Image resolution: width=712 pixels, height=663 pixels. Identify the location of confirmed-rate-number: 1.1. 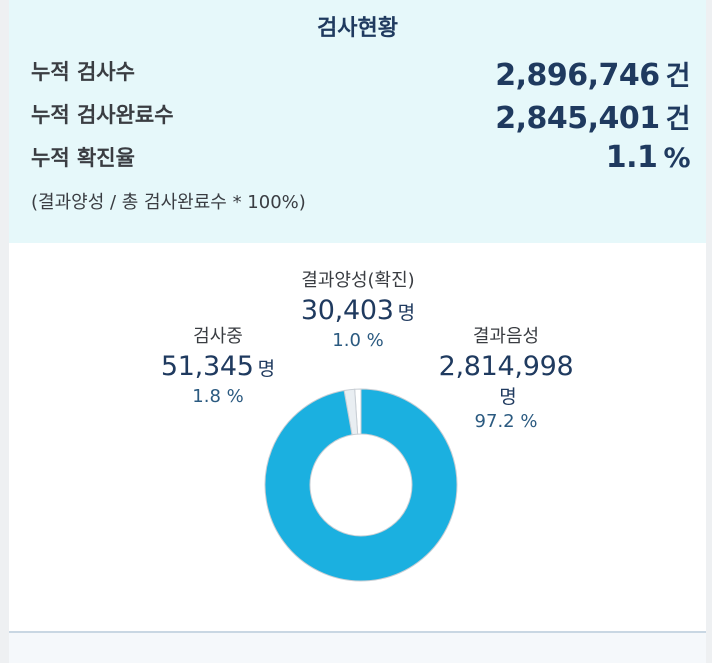
(631, 157).